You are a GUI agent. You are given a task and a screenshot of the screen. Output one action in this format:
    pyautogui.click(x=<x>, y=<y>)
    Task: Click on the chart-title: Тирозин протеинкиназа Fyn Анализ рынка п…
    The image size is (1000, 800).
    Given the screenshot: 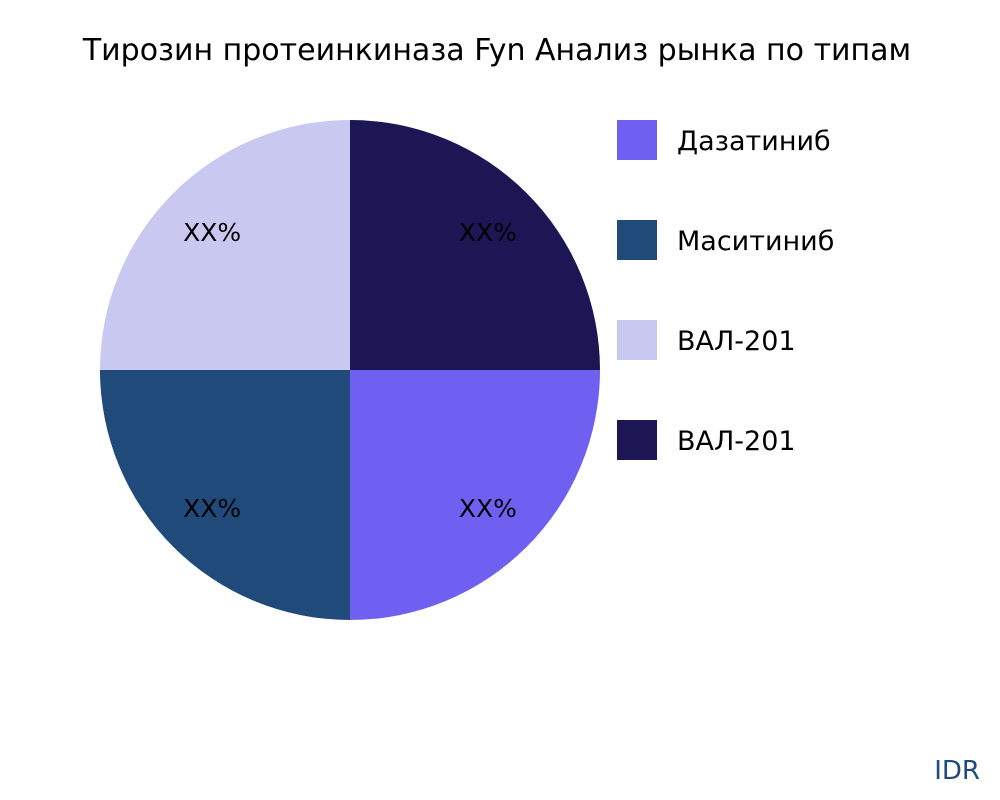 What is the action you would take?
    pyautogui.click(x=496, y=50)
    